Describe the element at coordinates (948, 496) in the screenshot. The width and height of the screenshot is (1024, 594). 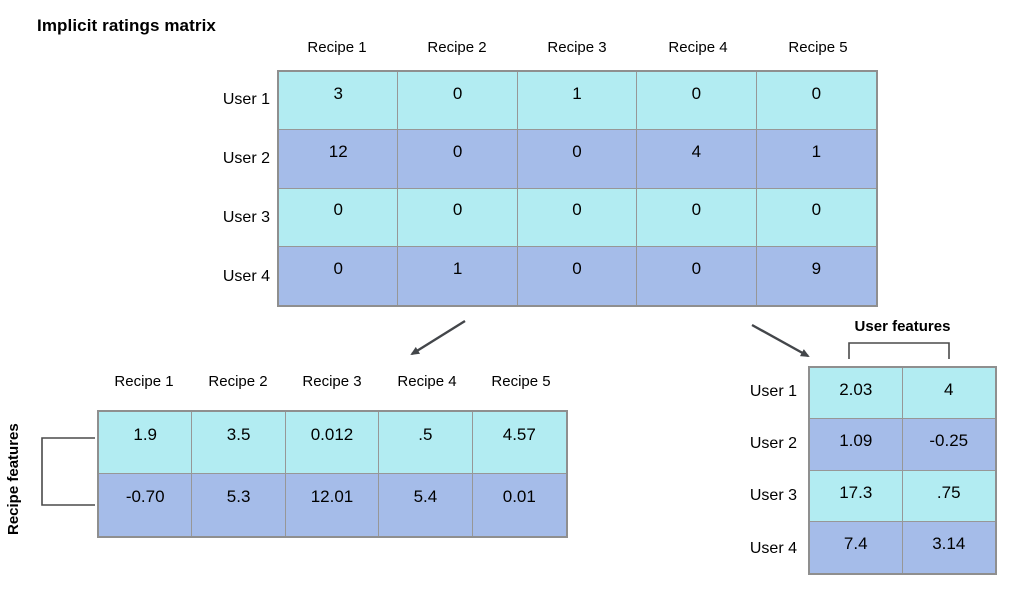
I see `user-cell: .75` at that location.